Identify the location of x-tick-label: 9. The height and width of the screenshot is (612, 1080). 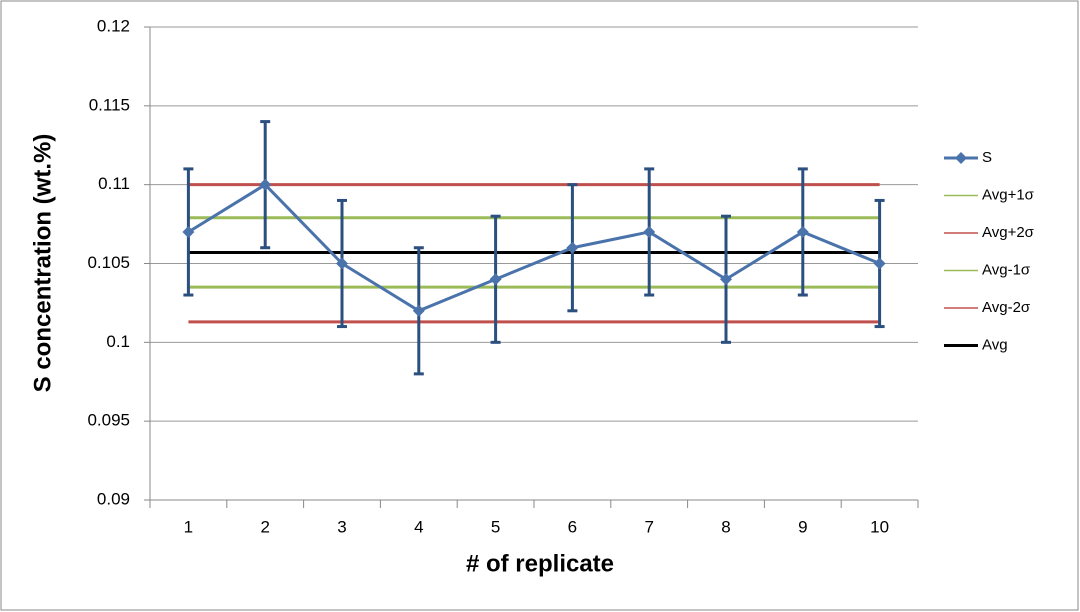
(802, 526).